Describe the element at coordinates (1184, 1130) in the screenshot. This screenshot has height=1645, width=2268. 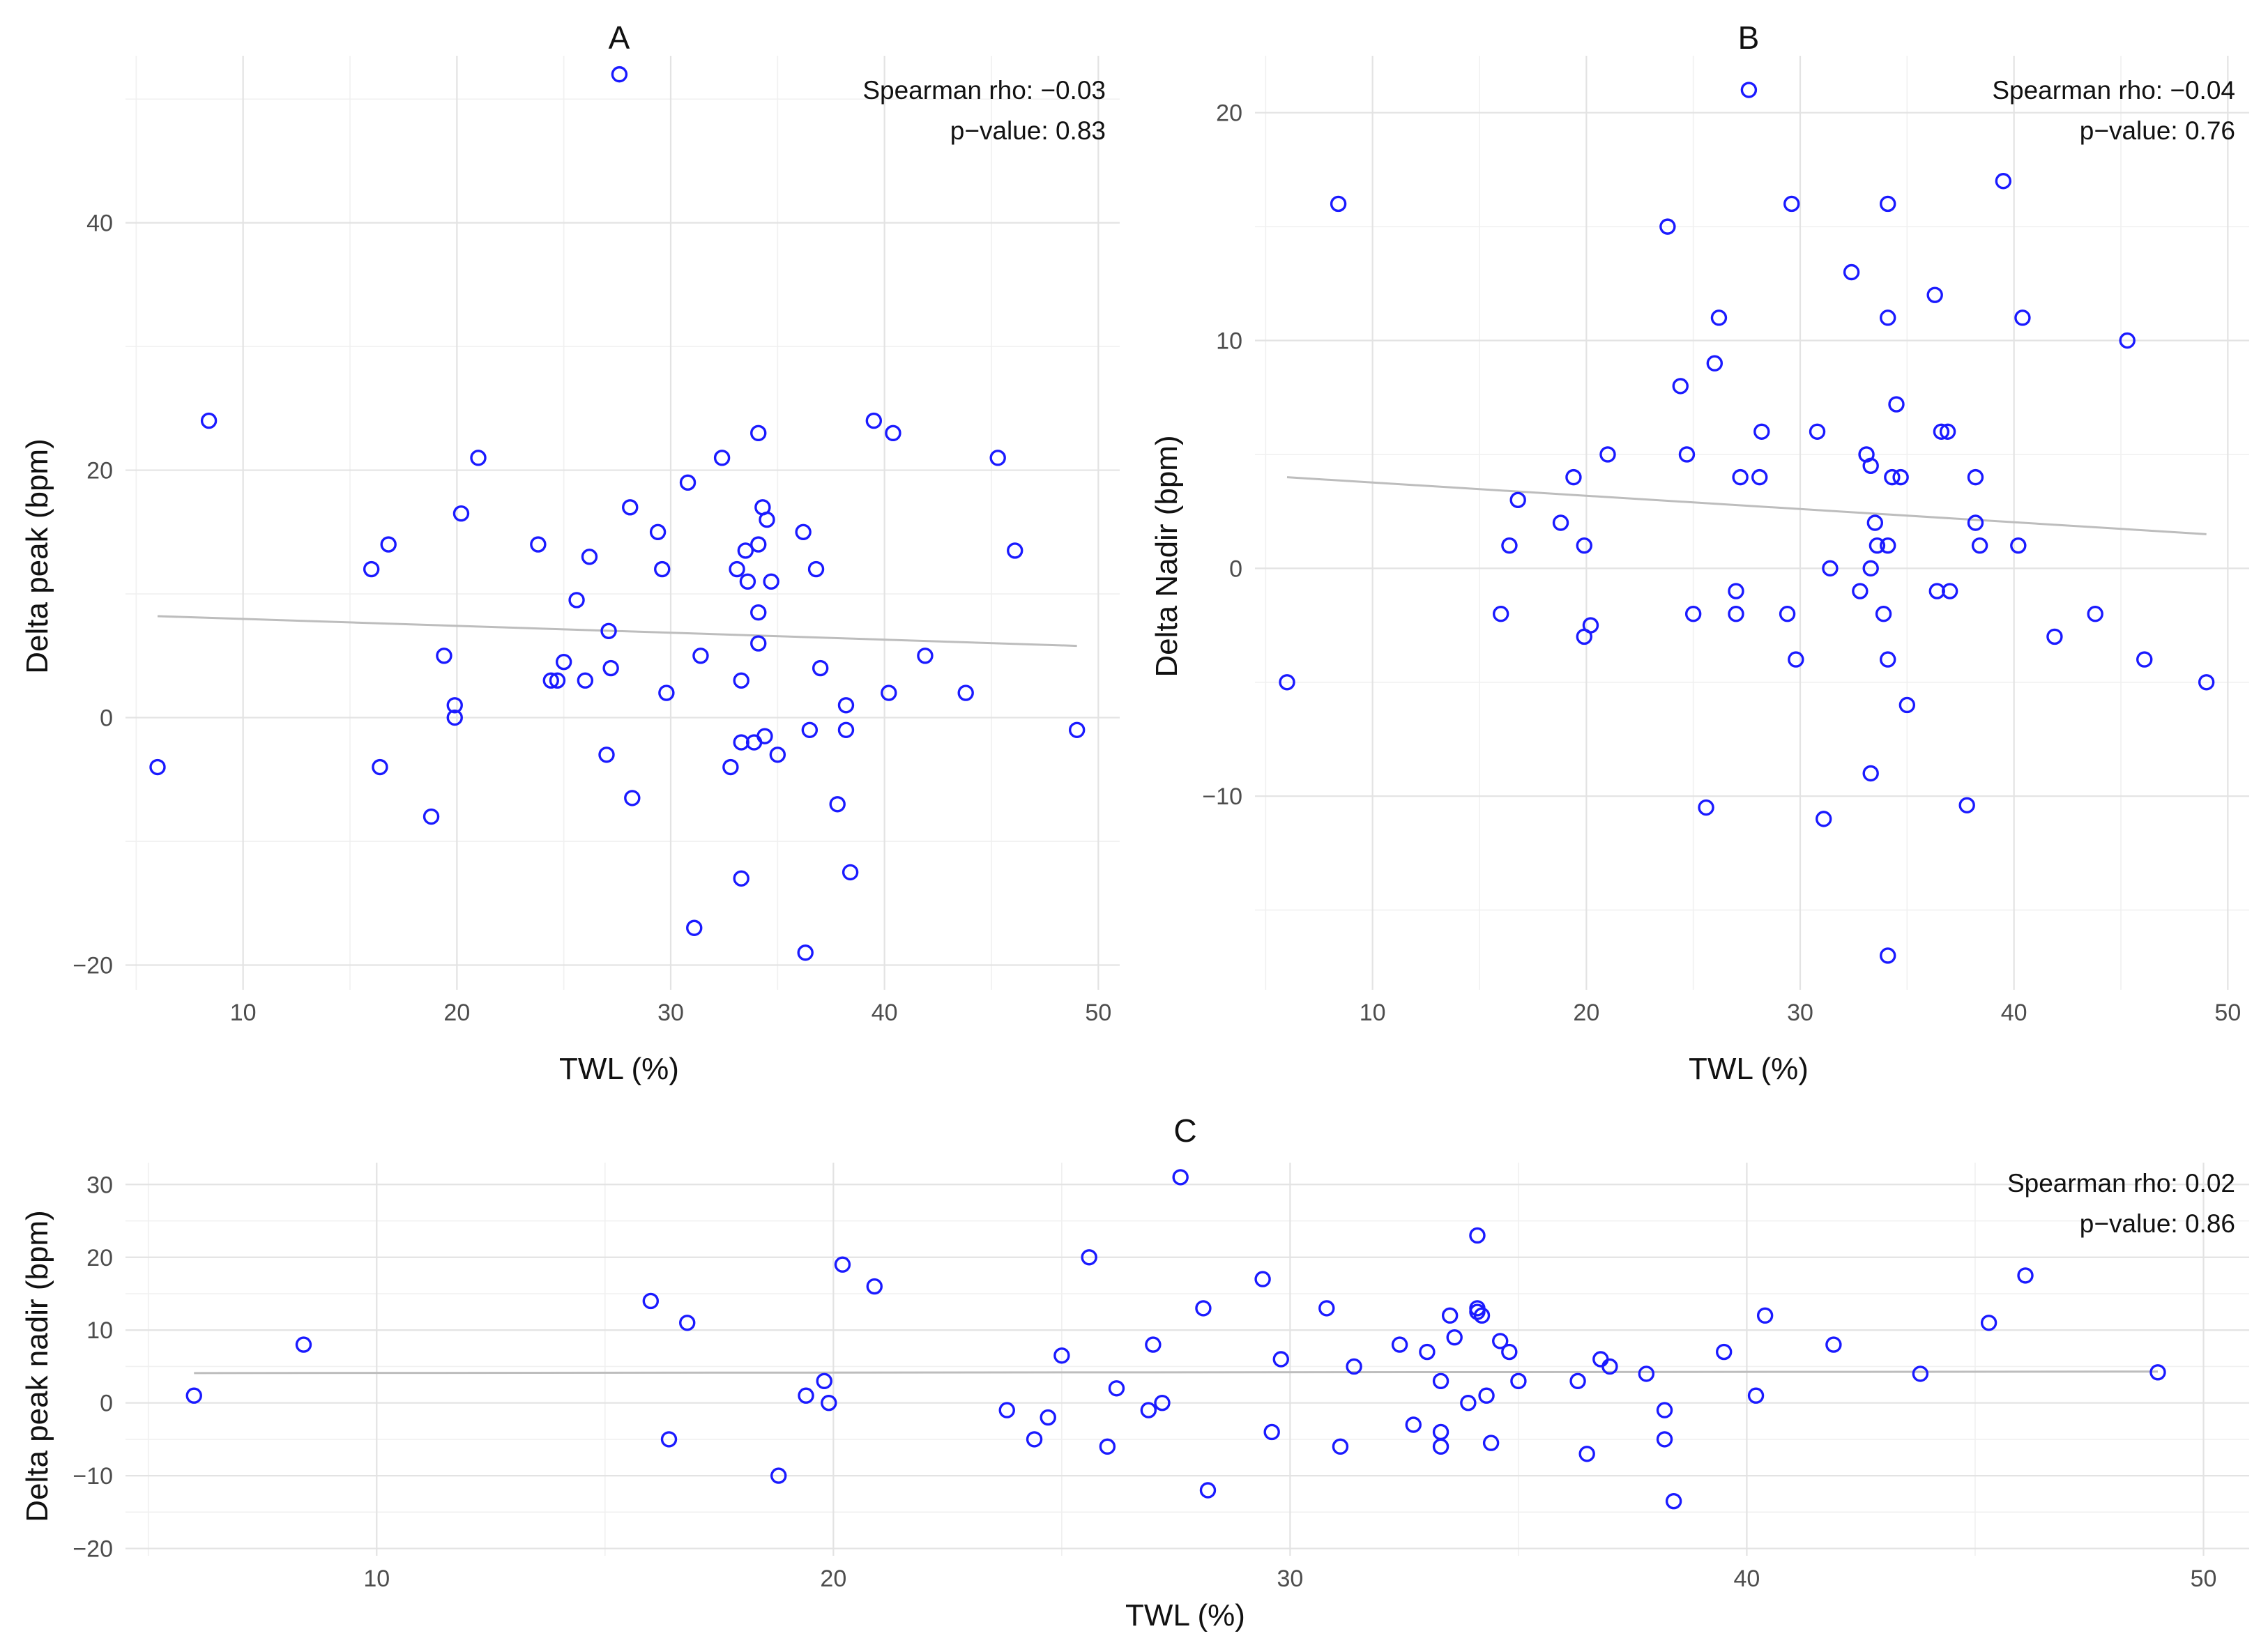
I see `panel-title-c: C` at that location.